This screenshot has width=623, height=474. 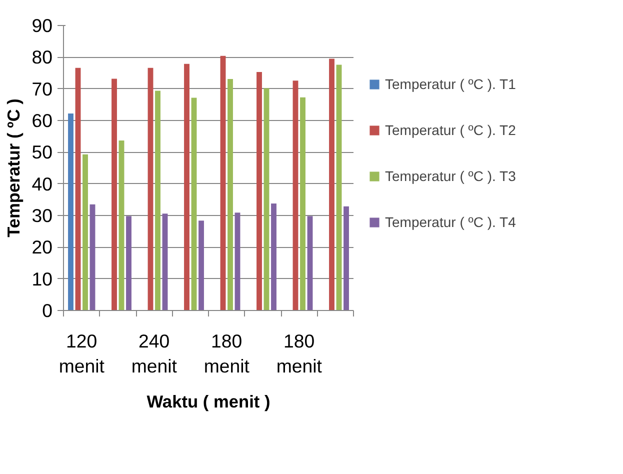 What do you see at coordinates (208, 402) in the screenshot?
I see `x-axis-title: Waktu ( menit )` at bounding box center [208, 402].